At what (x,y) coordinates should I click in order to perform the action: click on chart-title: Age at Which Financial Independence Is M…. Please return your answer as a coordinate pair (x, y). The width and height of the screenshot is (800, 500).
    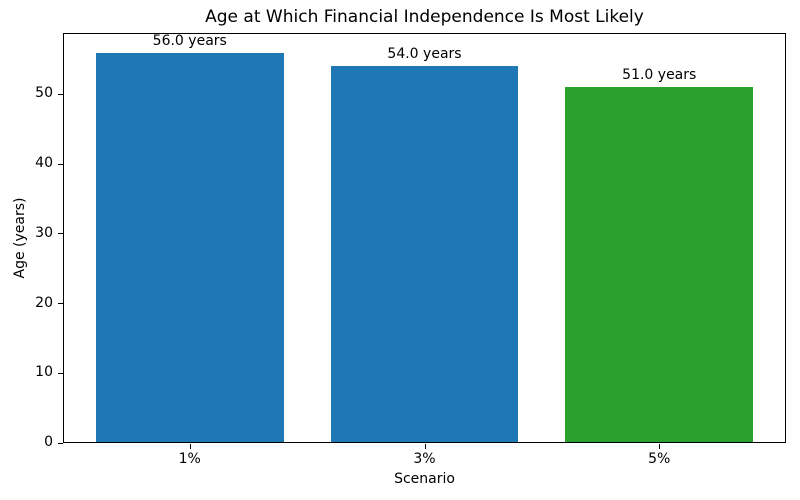
    Looking at the image, I should click on (424, 17).